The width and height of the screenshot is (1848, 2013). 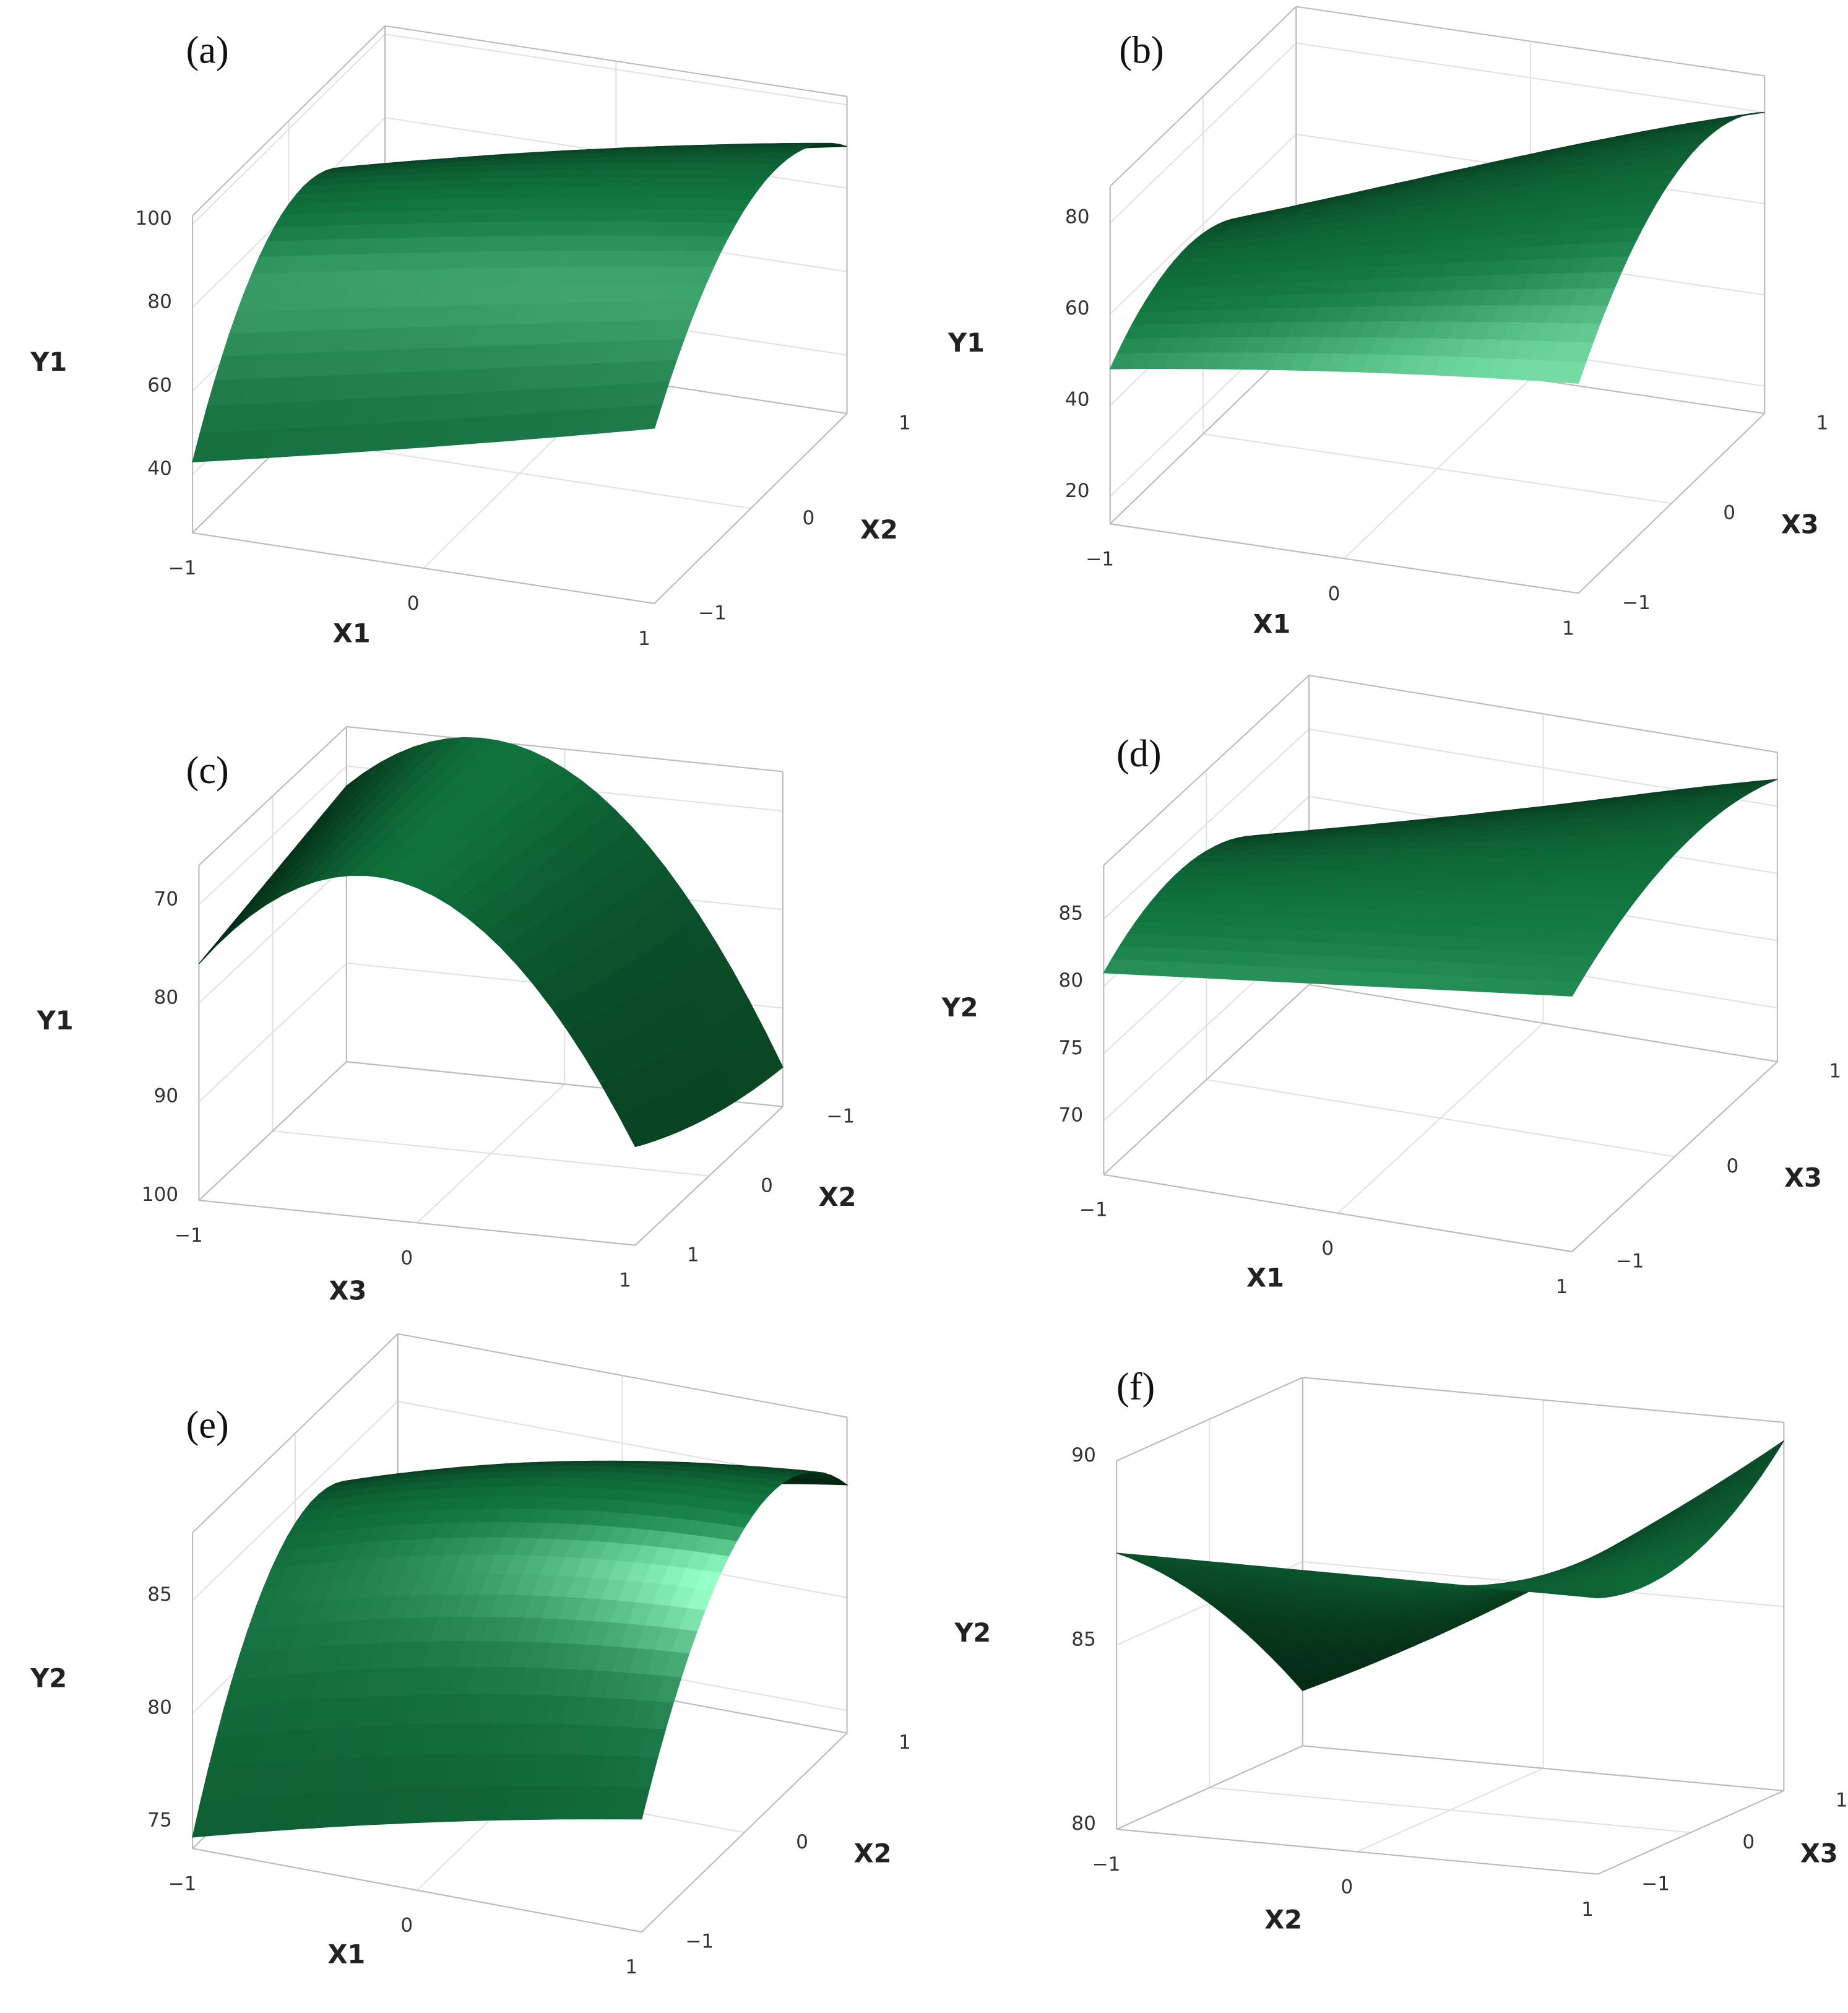 What do you see at coordinates (1283, 1919) in the screenshot?
I see `x-axis-title: X2` at bounding box center [1283, 1919].